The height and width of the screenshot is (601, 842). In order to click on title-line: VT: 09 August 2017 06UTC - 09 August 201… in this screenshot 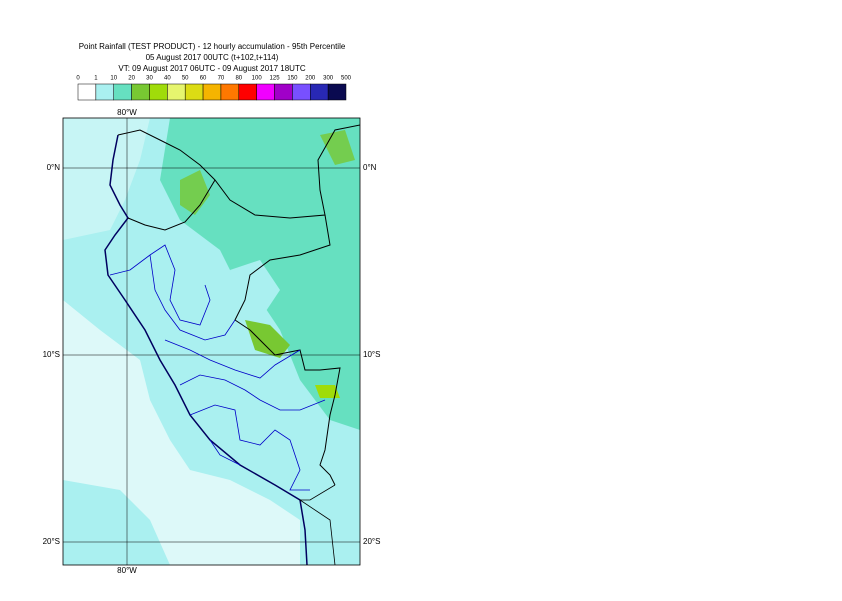, I will do `click(211, 68)`.